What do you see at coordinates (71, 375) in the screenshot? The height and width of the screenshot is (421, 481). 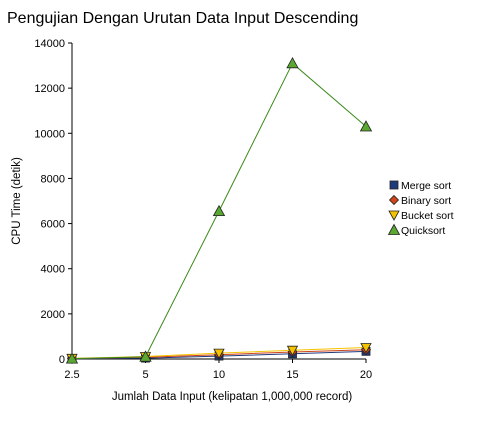 I see `x-tick-label: 2.5` at bounding box center [71, 375].